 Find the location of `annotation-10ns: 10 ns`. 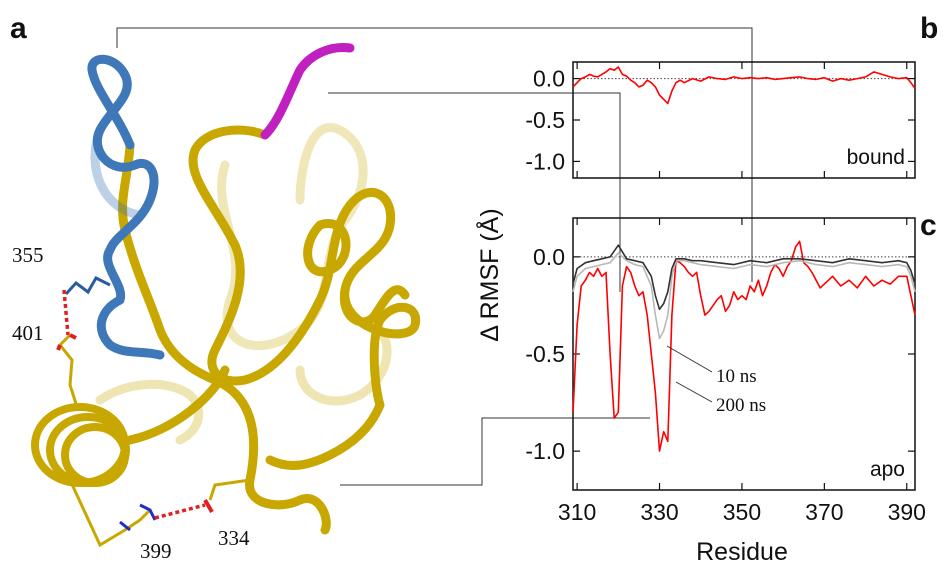

annotation-10ns: 10 ns is located at coordinates (736, 376).